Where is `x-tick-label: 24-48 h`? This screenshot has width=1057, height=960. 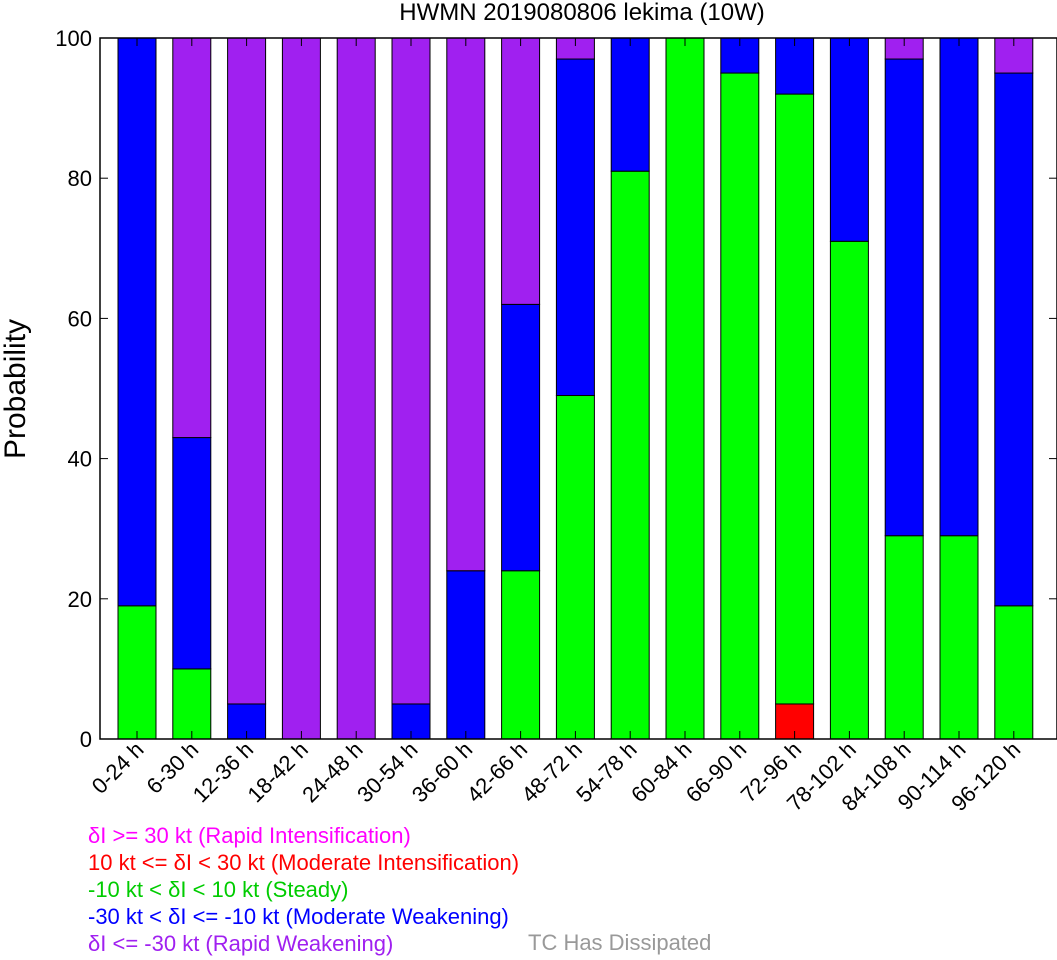 x-tick-label: 24-48 h is located at coordinates (332, 772).